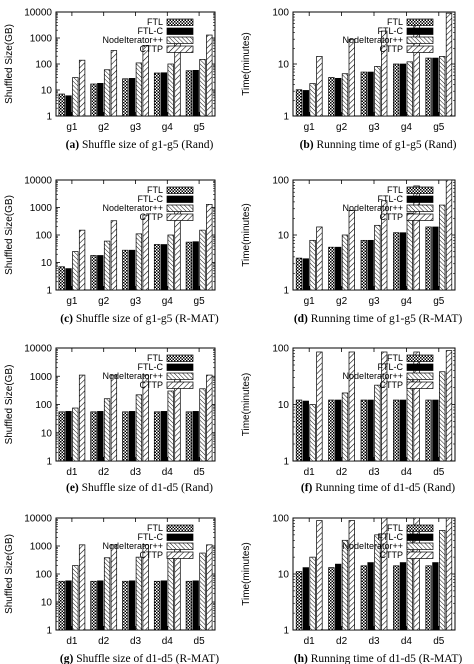 This screenshot has height=664, width=474. What do you see at coordinates (302, 658) in the screenshot?
I see `panel-caption-letter: (h)` at bounding box center [302, 658].